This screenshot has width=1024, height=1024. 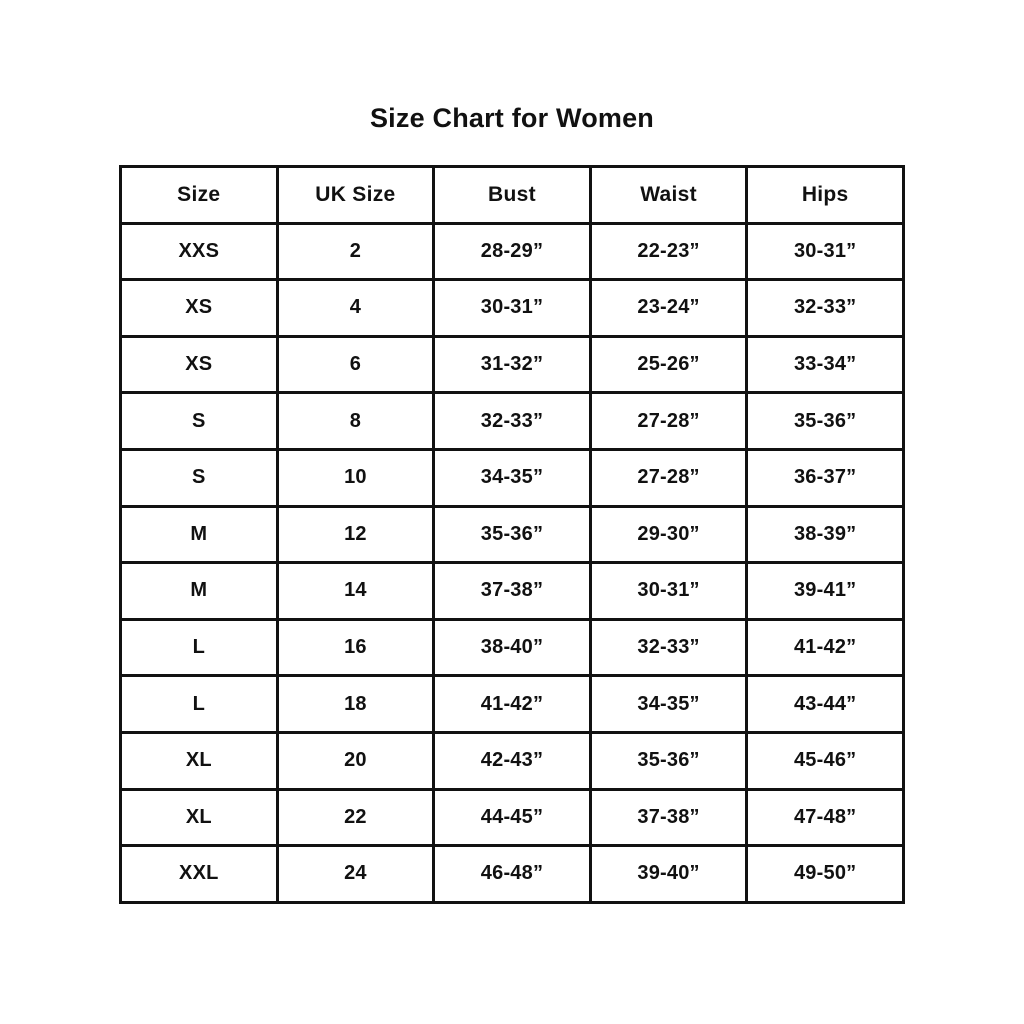 What do you see at coordinates (668, 534) in the screenshot?
I see `cell-waist: 29-30”` at bounding box center [668, 534].